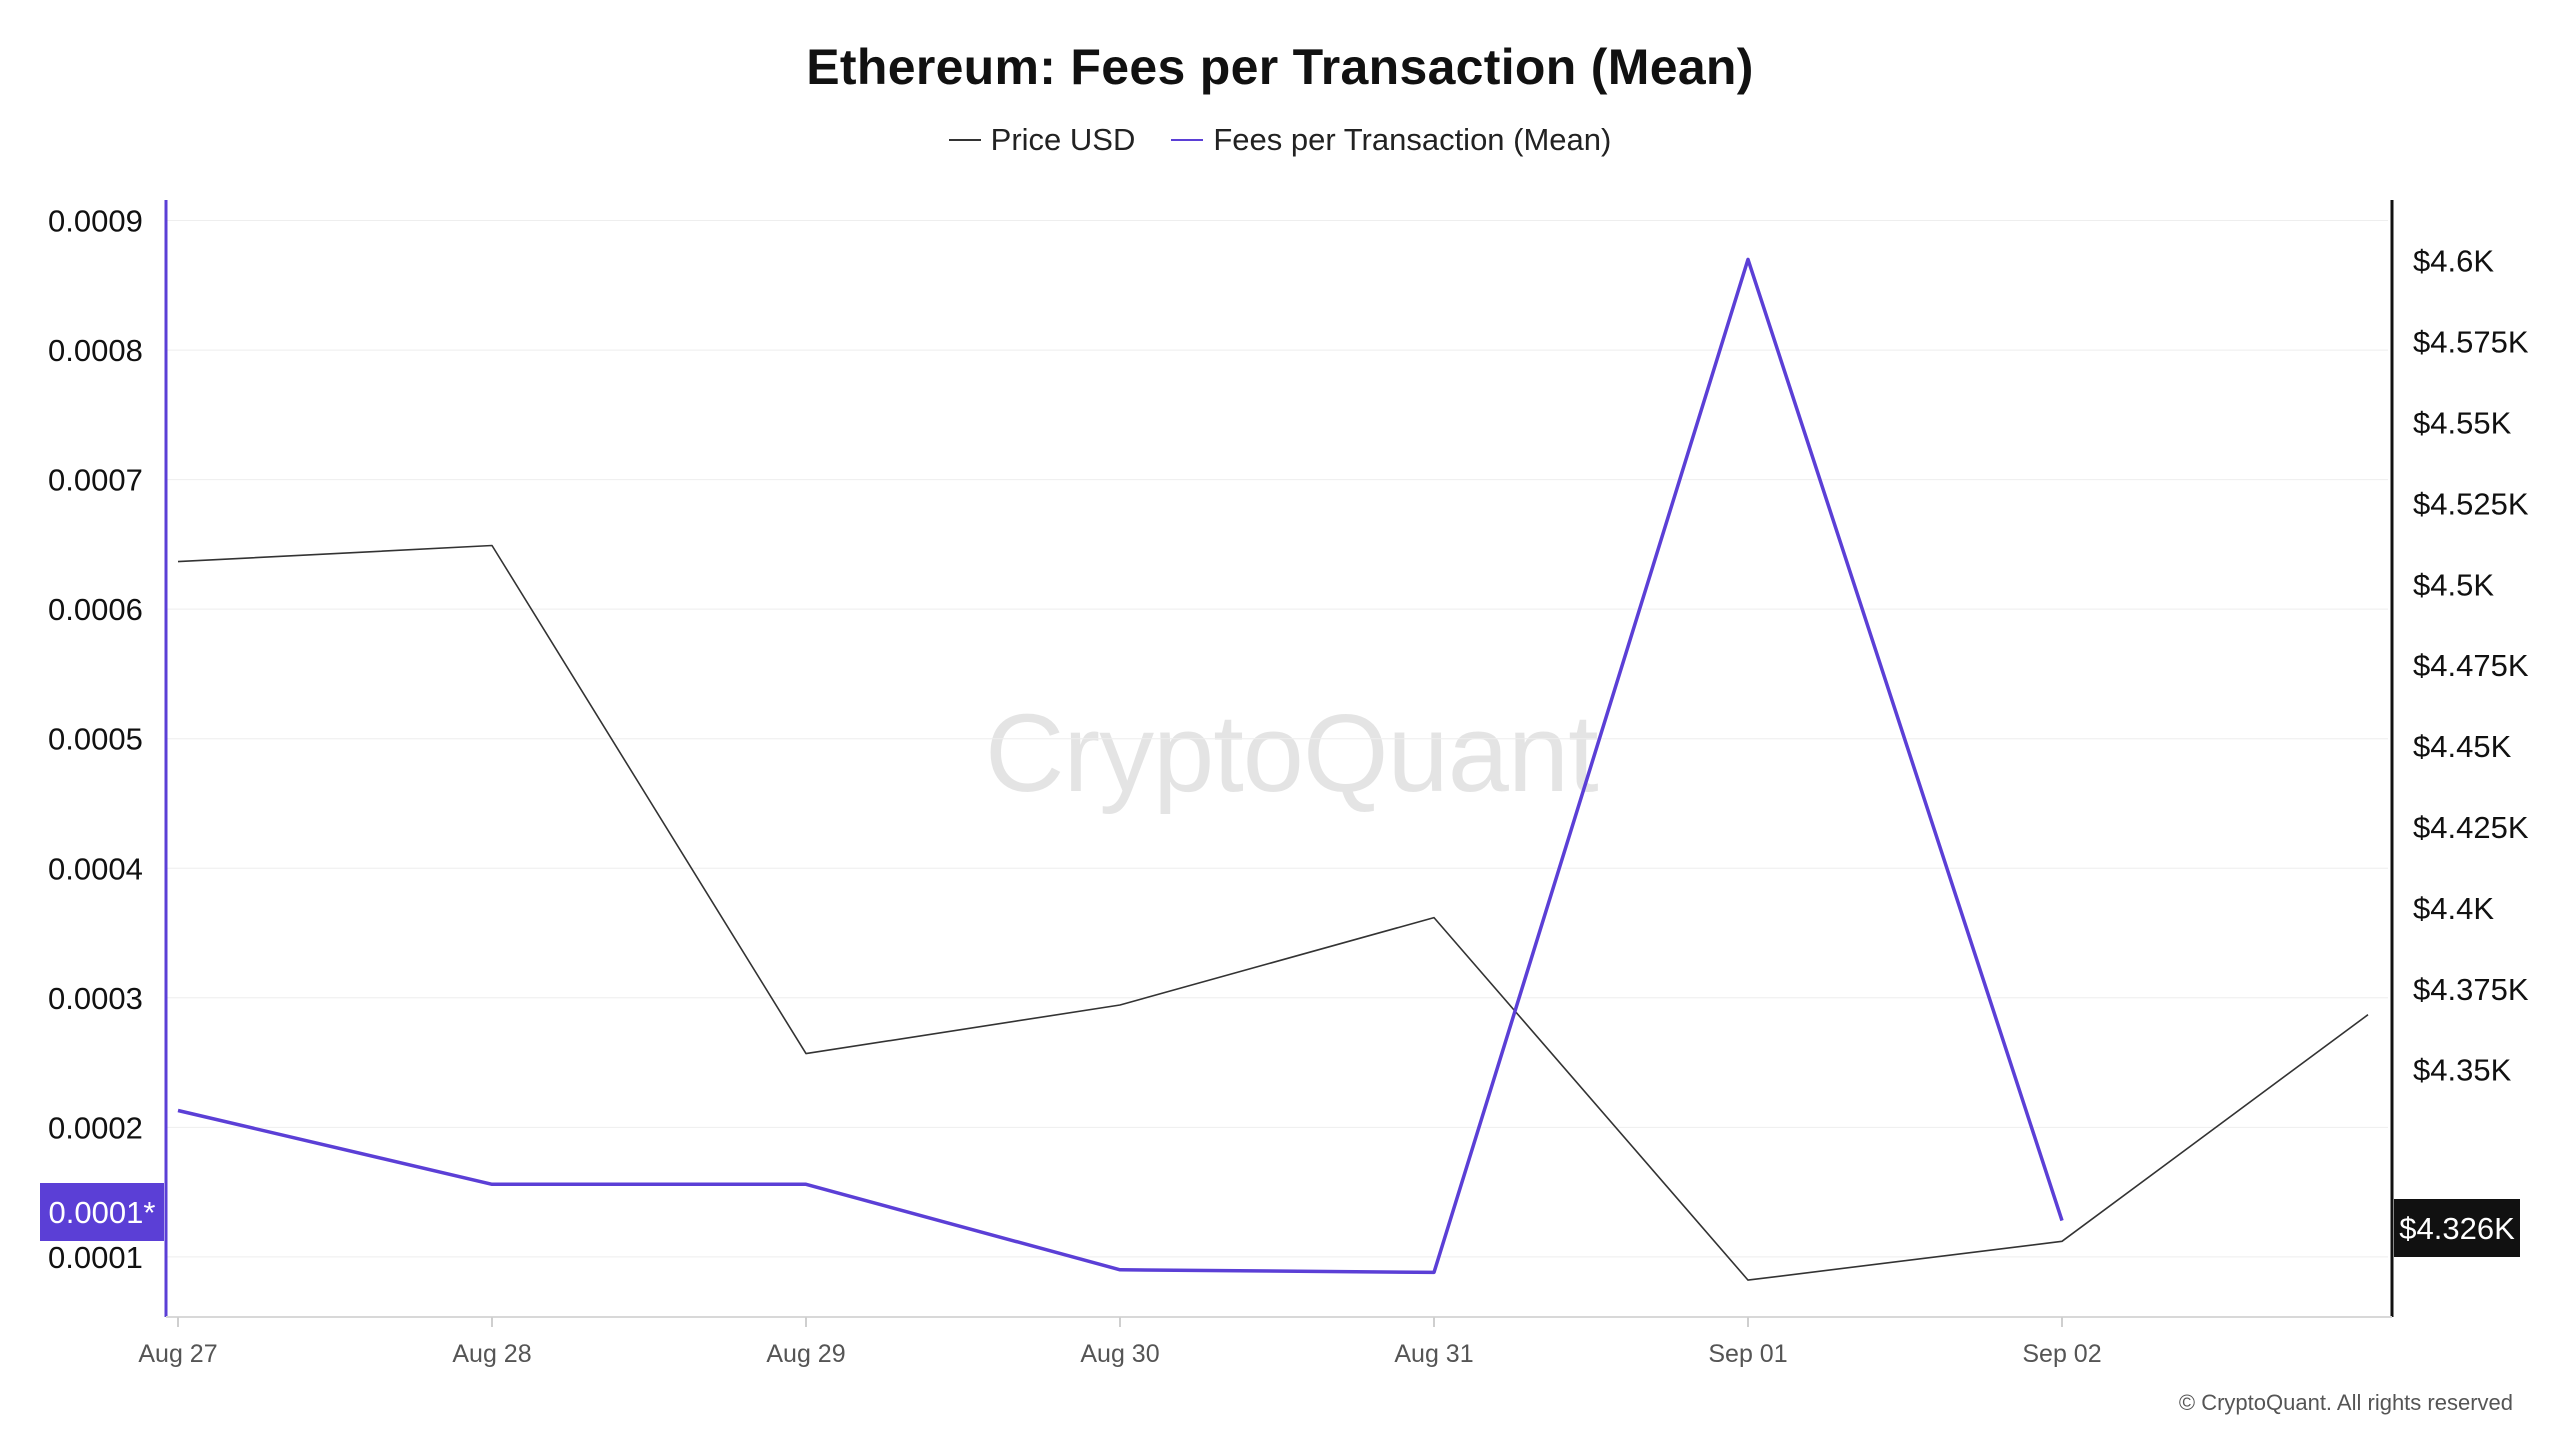  Describe the element at coordinates (2453, 908) in the screenshot. I see `y-right-tick-label: $4.4K` at that location.